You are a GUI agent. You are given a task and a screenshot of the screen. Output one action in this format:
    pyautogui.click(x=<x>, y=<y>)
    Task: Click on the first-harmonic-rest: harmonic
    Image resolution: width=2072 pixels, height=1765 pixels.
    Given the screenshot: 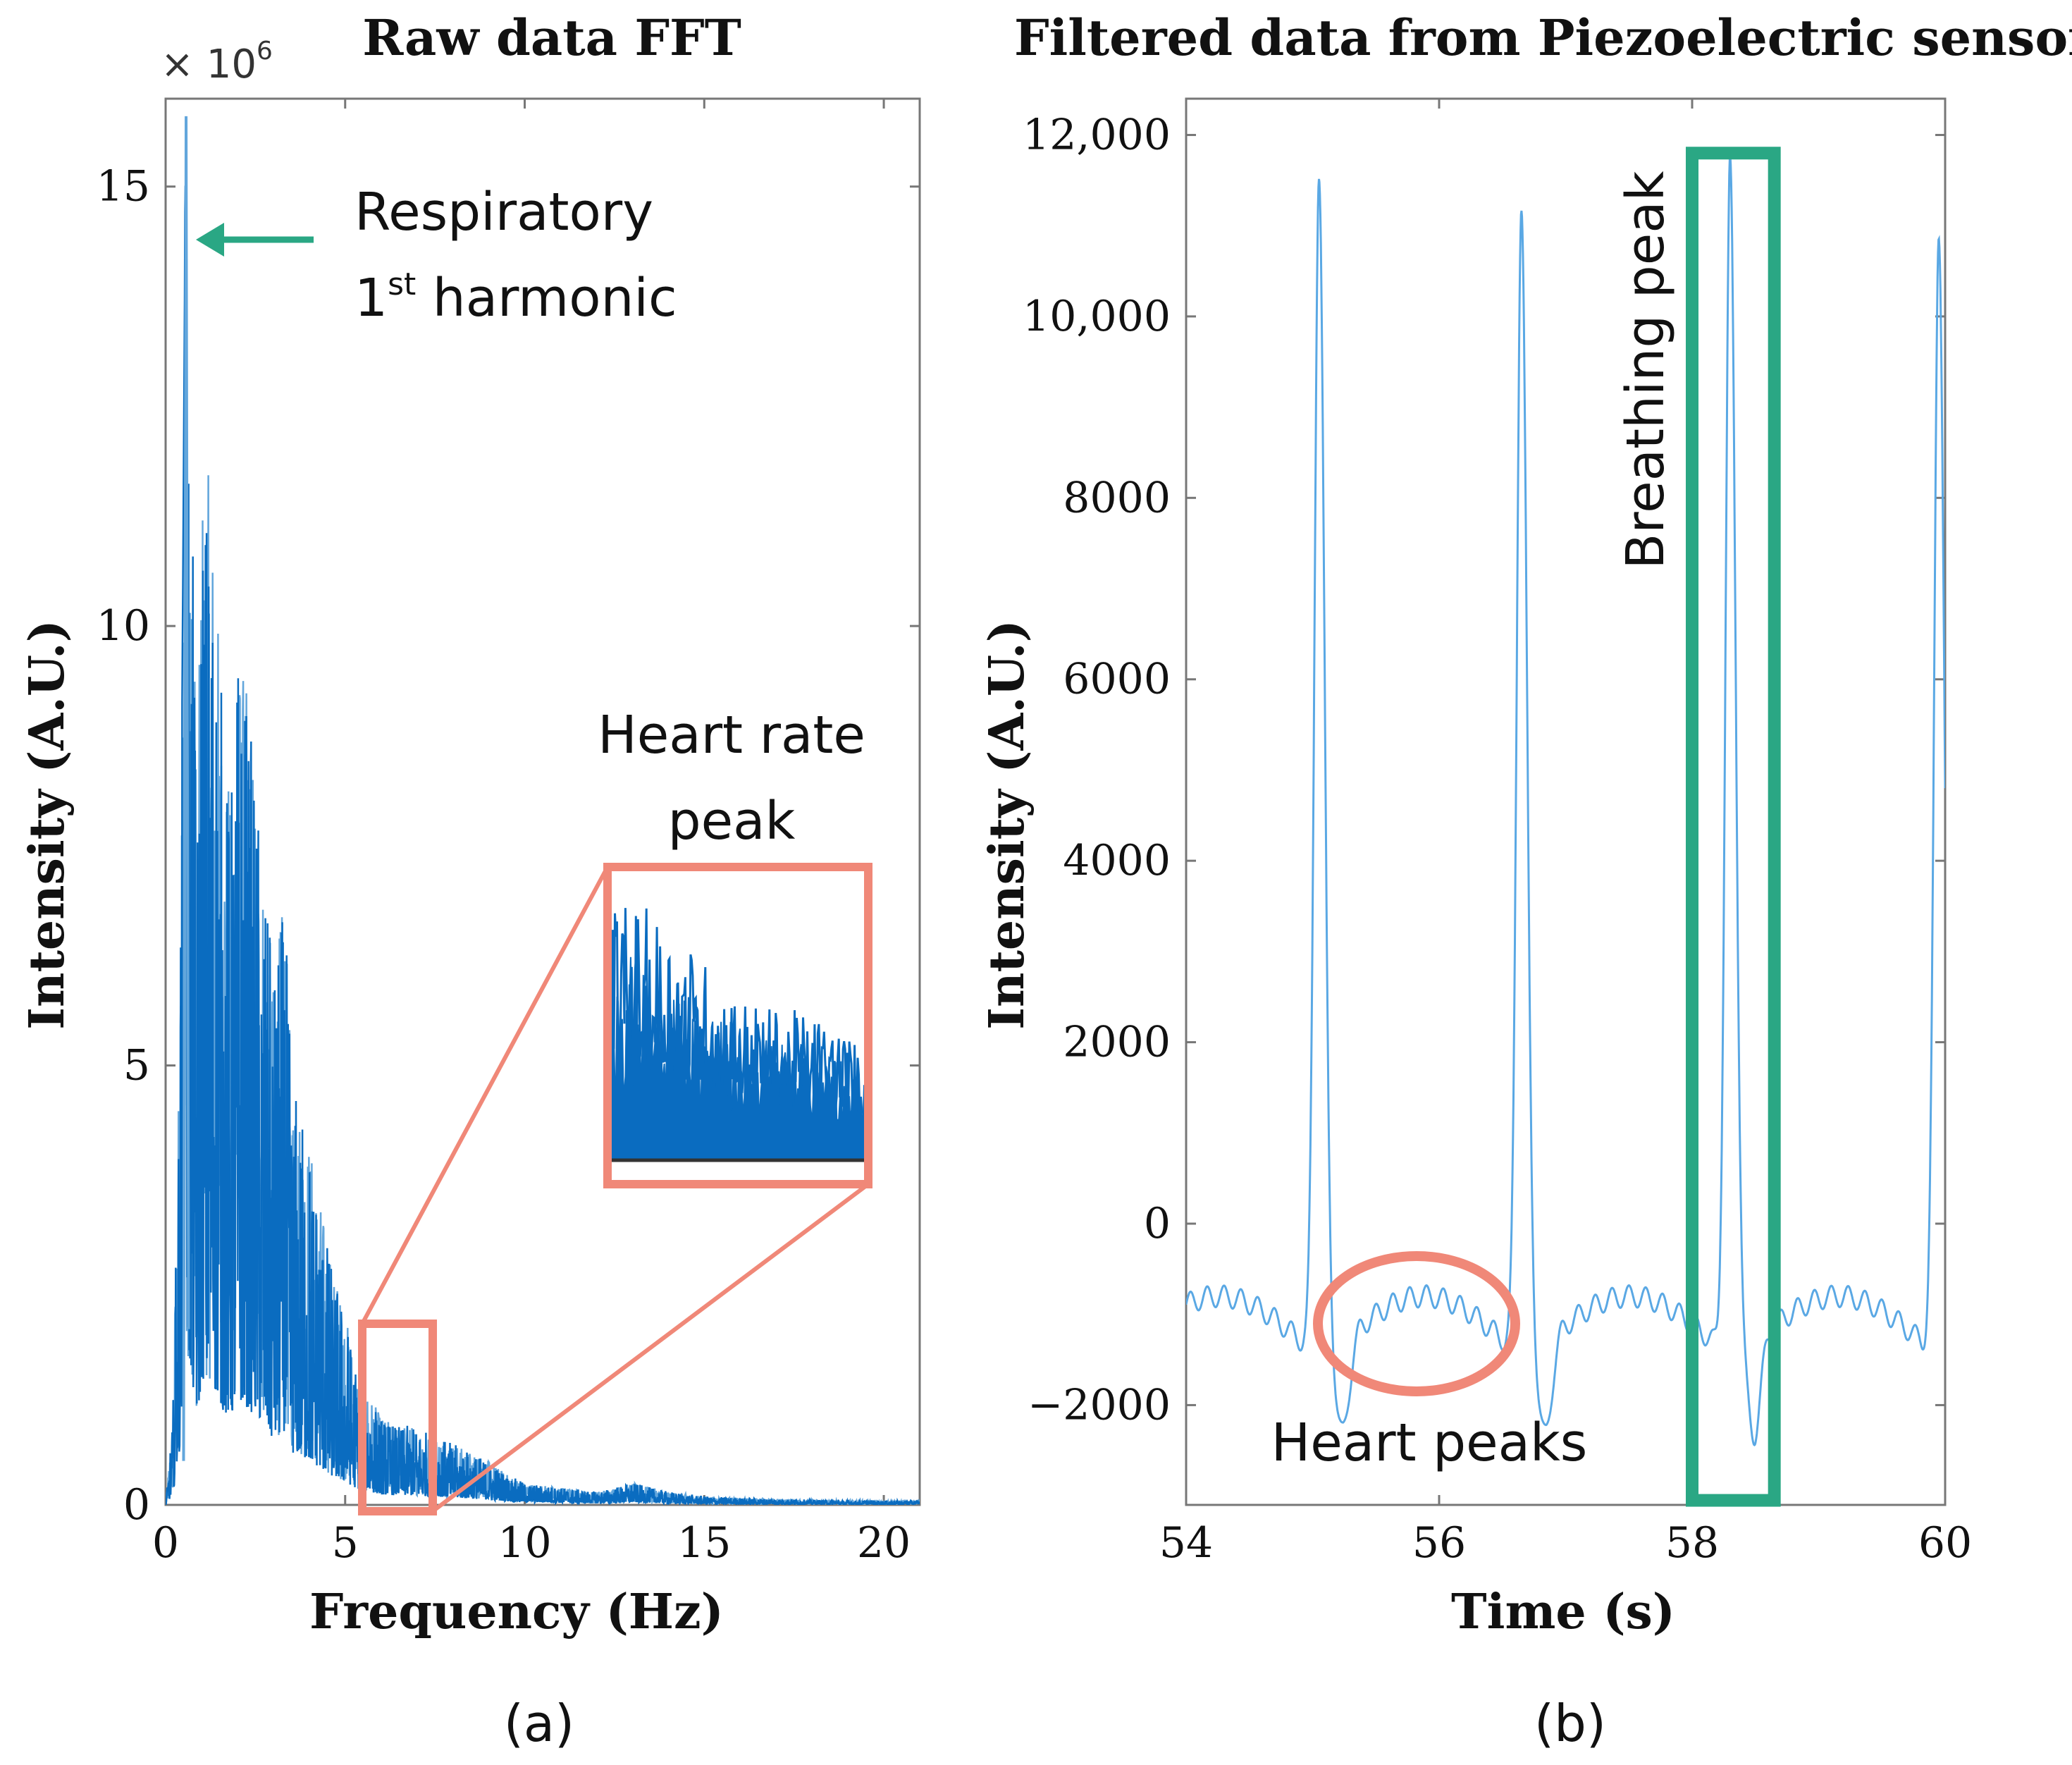 What is the action you would take?
    pyautogui.click(x=546, y=298)
    